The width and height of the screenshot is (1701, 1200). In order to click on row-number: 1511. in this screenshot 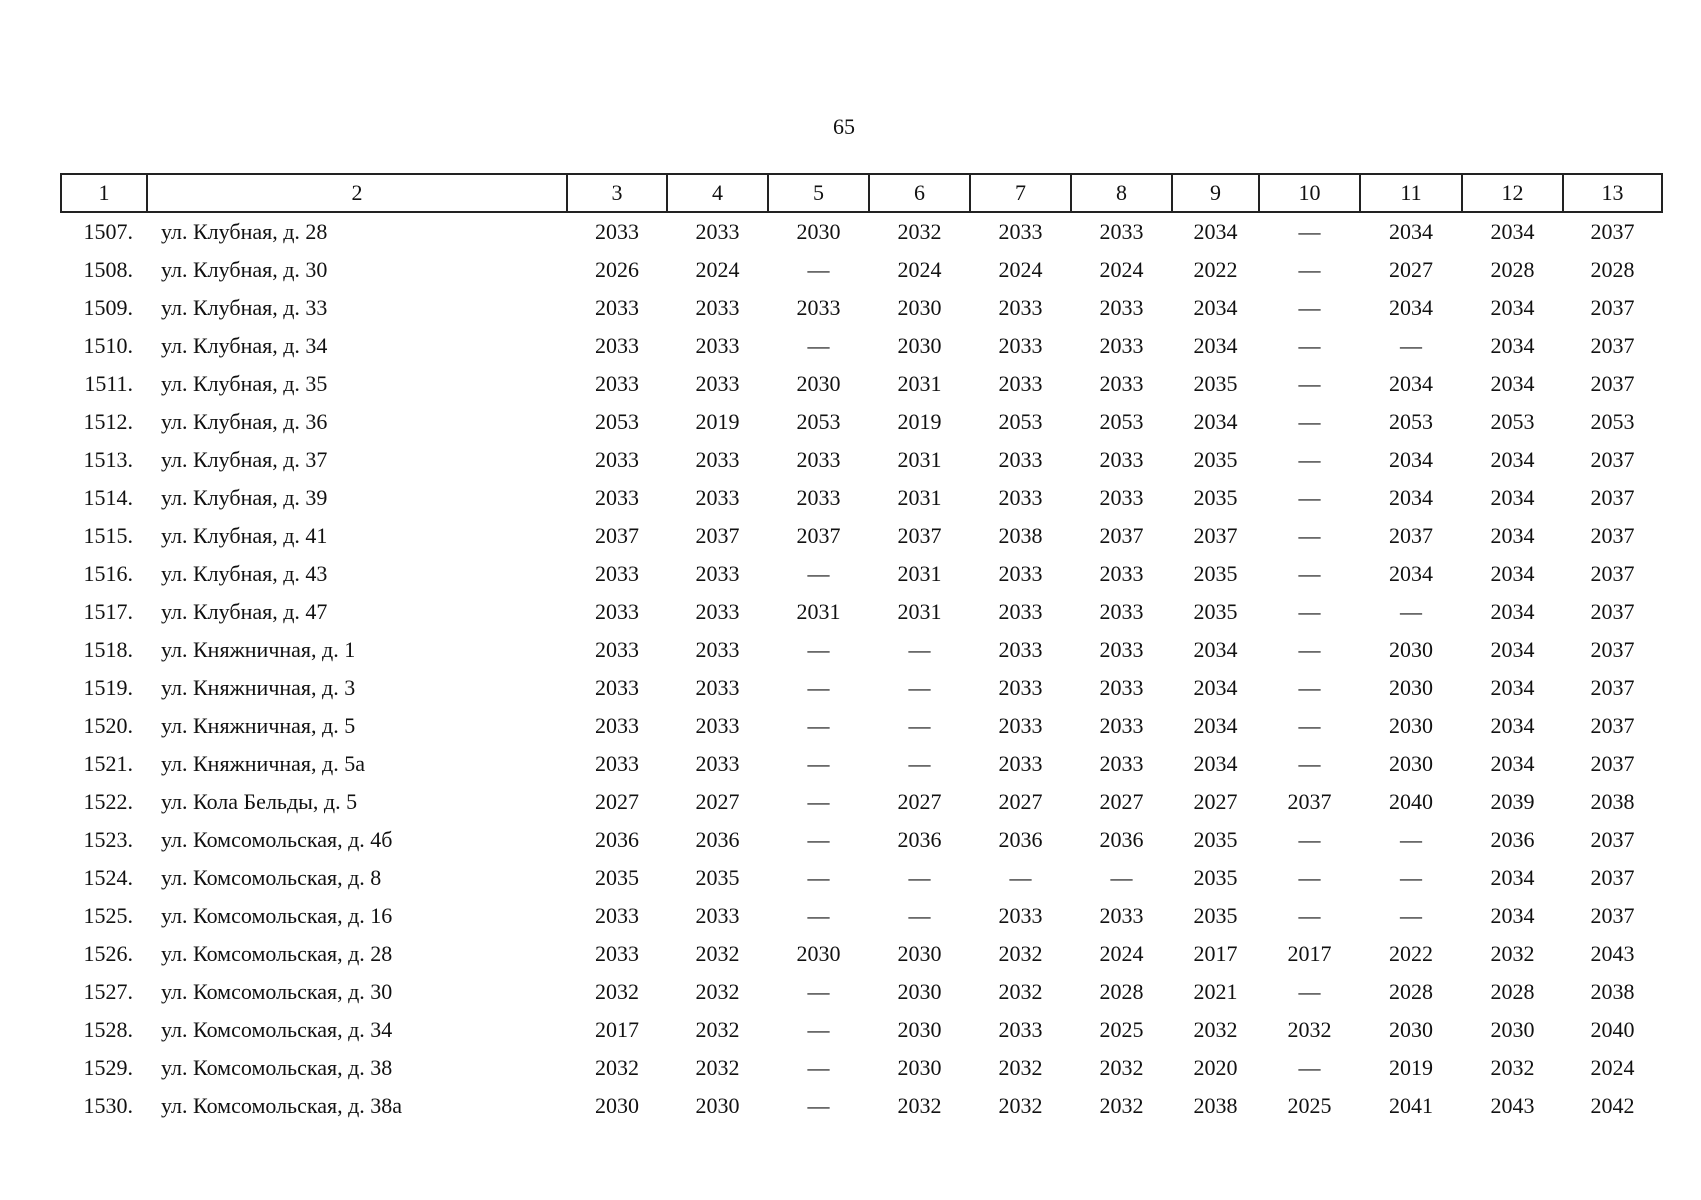, I will do `click(108, 383)`.